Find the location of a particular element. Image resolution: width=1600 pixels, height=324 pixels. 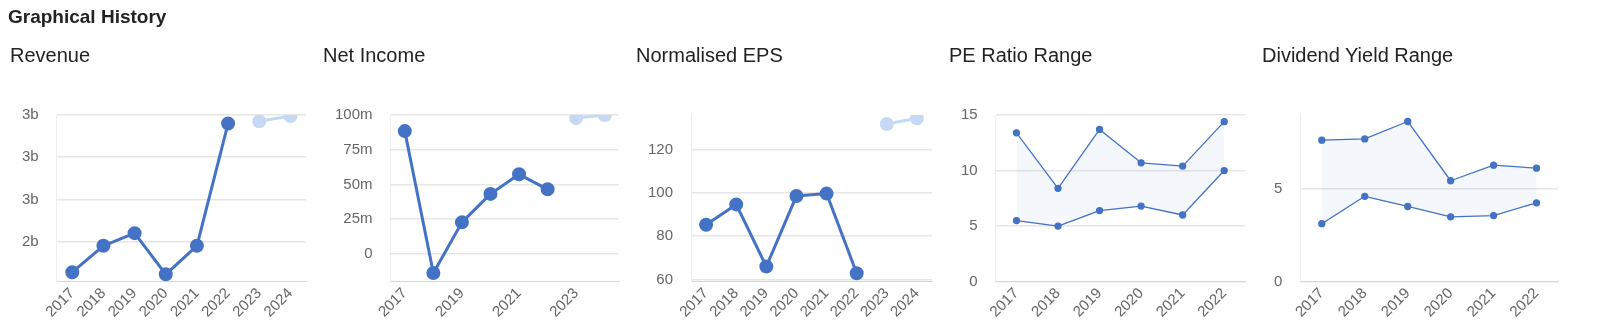

y-tick-label: 50m is located at coordinates (358, 183).